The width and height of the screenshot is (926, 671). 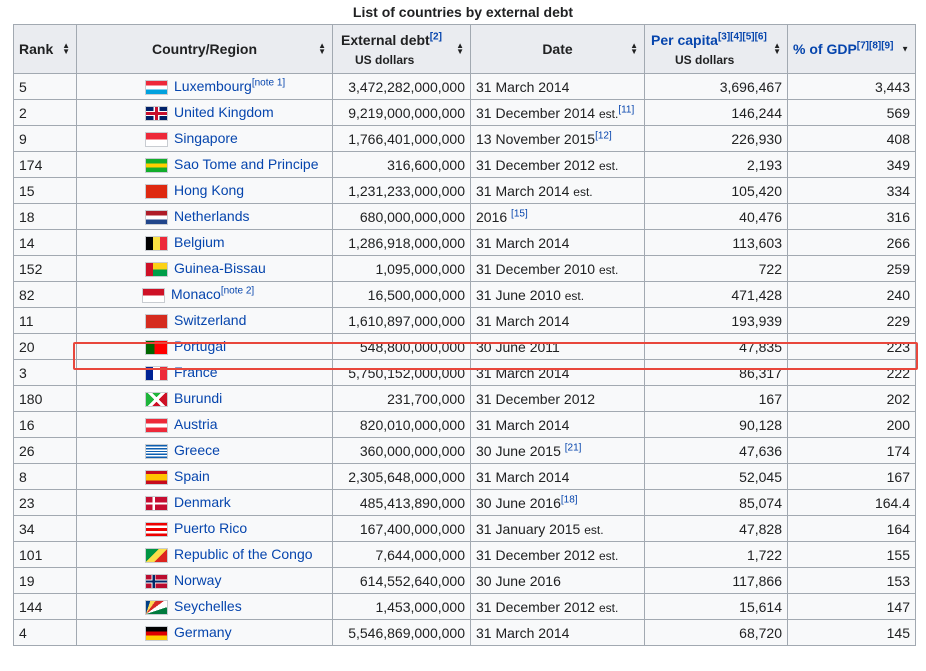 What do you see at coordinates (401, 528) in the screenshot?
I see `debt-cell: 167,400,000,000` at bounding box center [401, 528].